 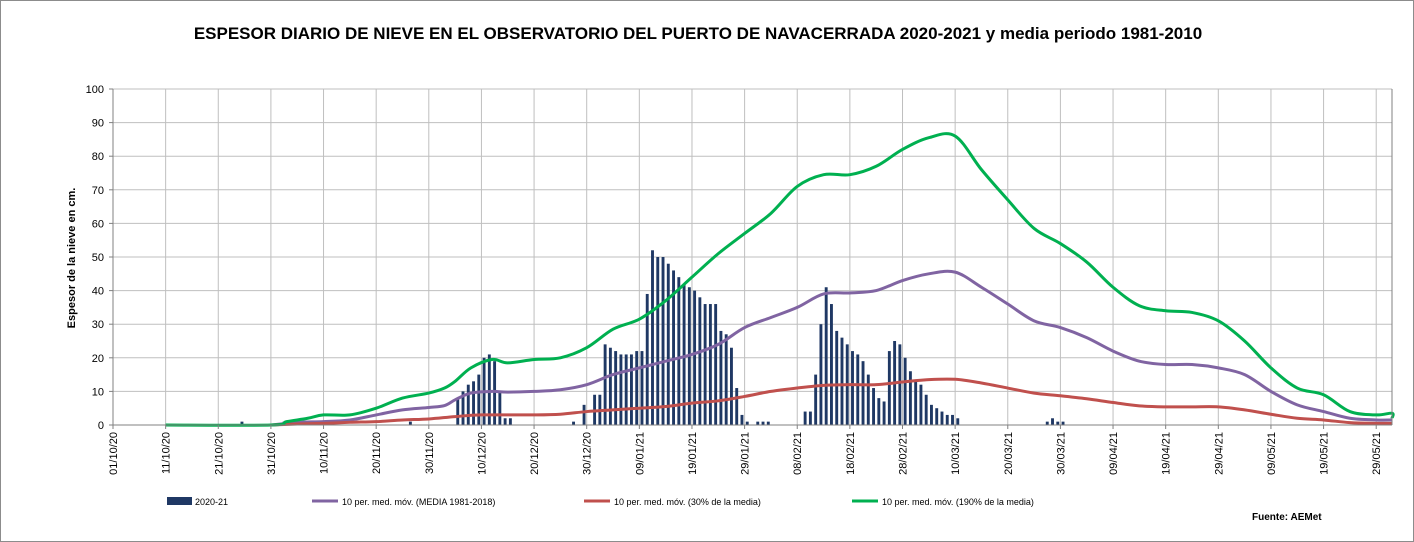 What do you see at coordinates (693, 453) in the screenshot?
I see `x-tick-label-11: 19/01/21` at bounding box center [693, 453].